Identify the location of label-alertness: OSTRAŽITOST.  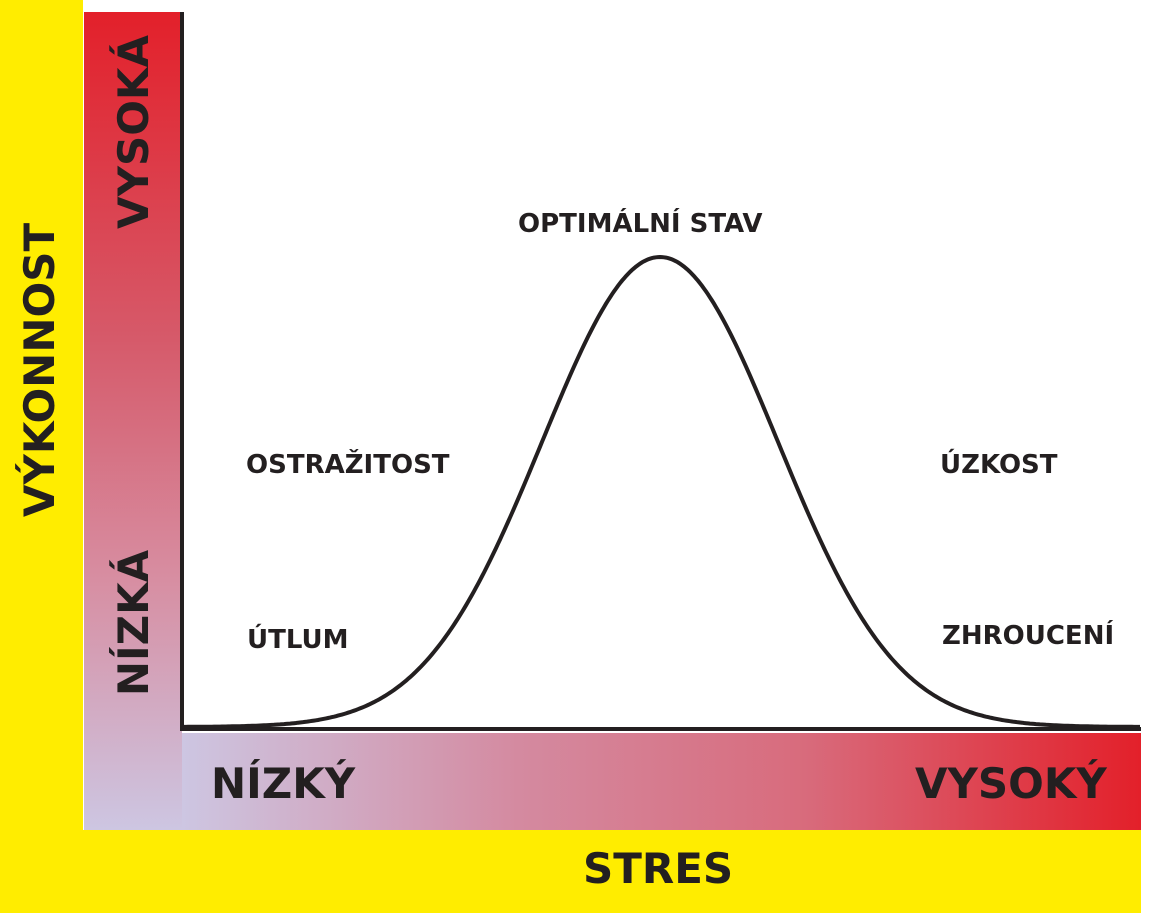
(348, 465).